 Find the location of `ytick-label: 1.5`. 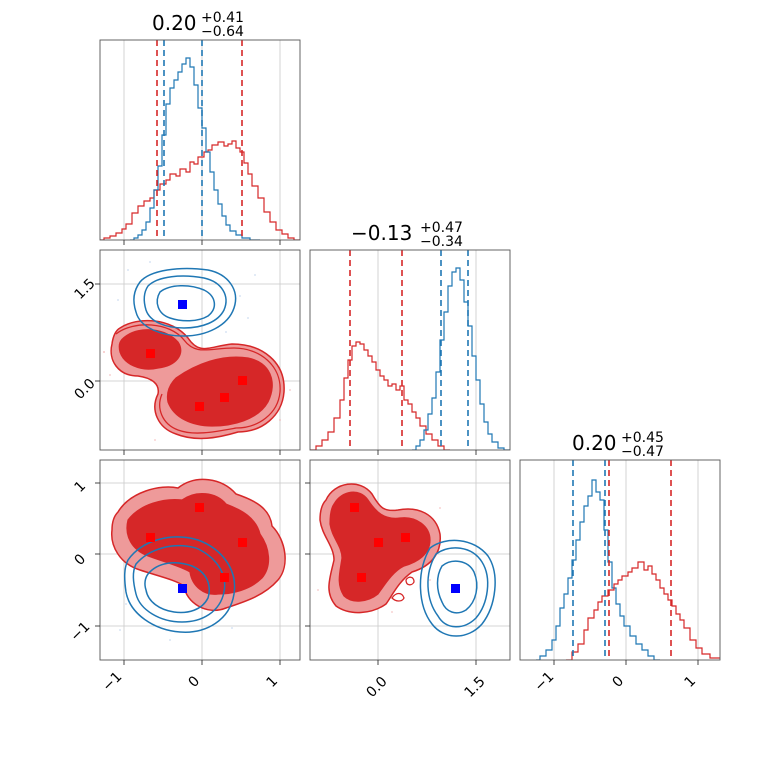

ytick-label: 1.5 is located at coordinates (85, 289).